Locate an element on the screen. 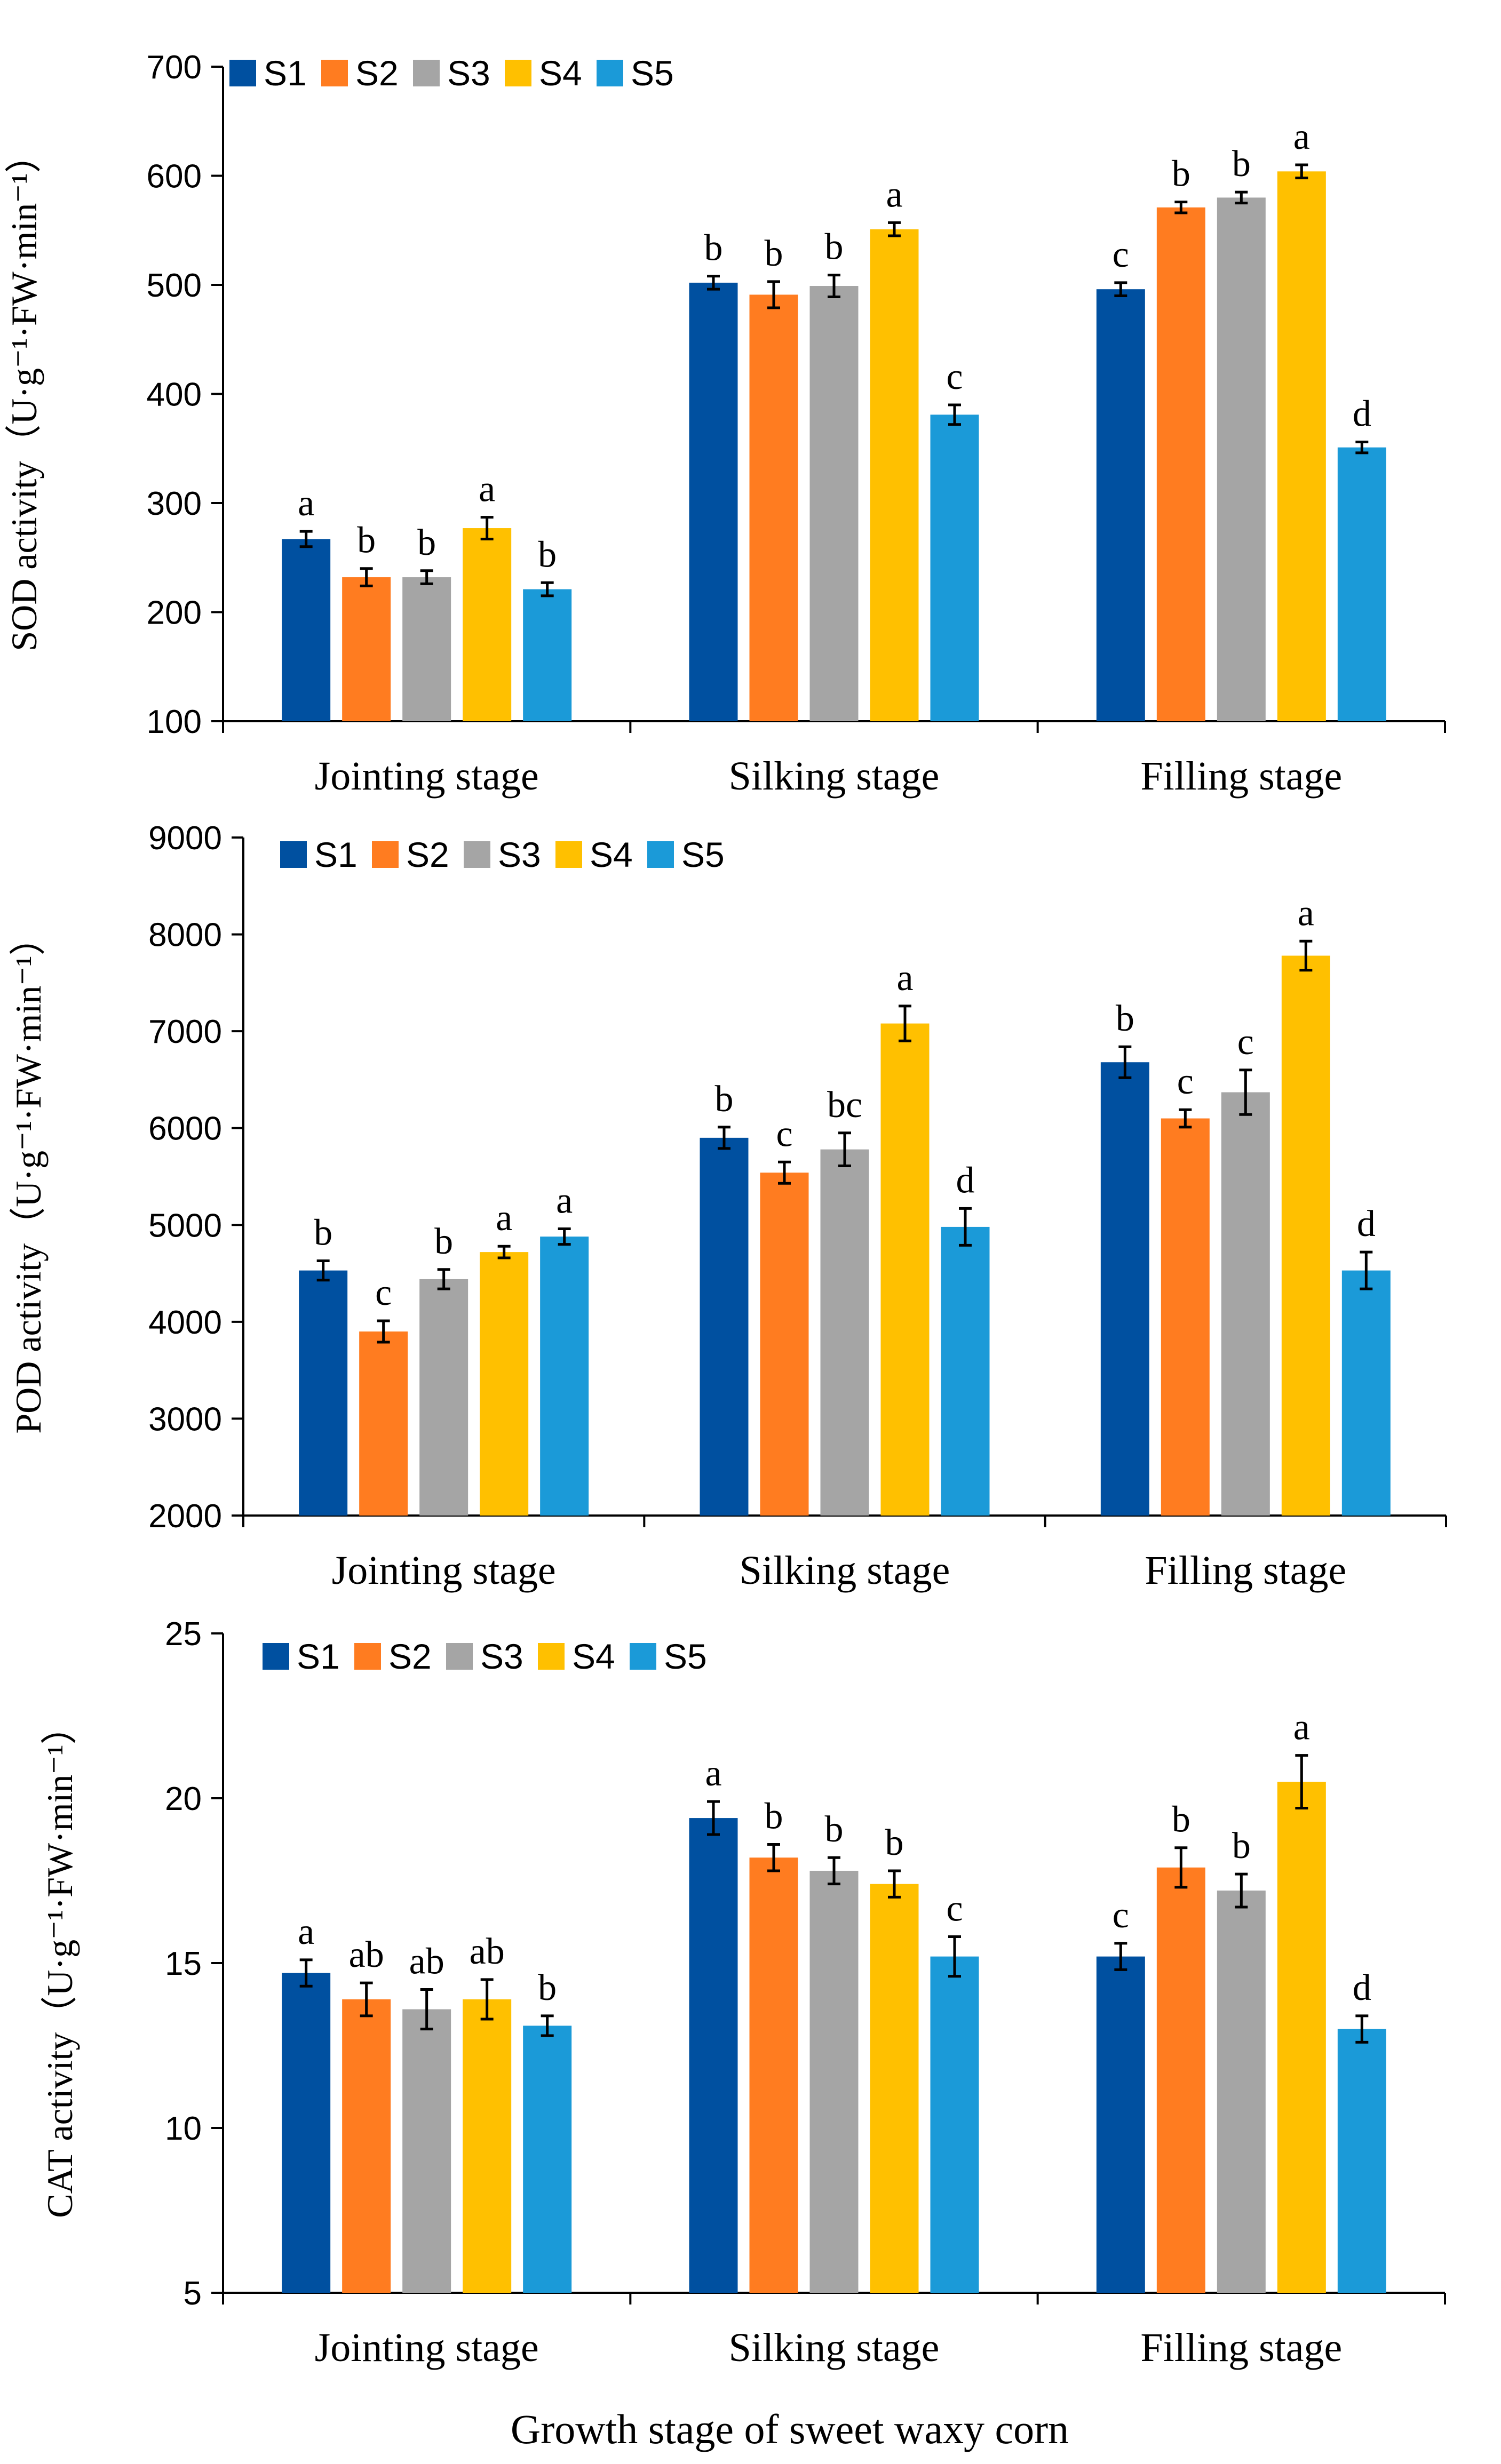  y-tick-label: 5000 is located at coordinates (185, 1226).